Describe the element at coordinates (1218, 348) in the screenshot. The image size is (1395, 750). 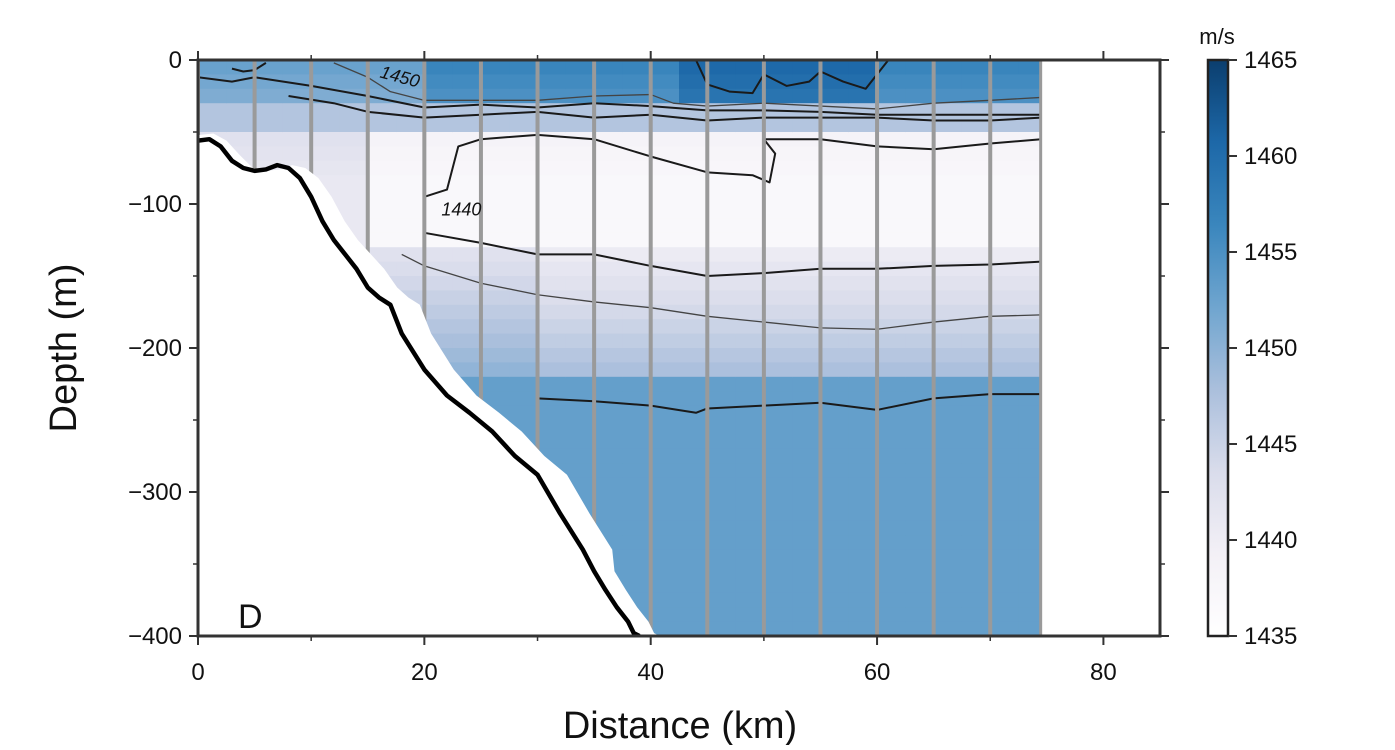
I see `colorbar` at that location.